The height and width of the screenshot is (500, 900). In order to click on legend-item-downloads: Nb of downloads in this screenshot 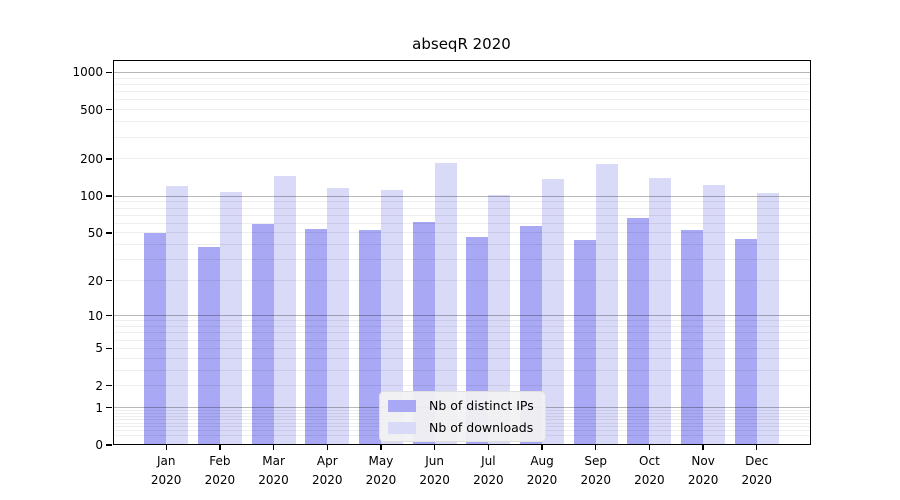, I will do `click(461, 427)`.